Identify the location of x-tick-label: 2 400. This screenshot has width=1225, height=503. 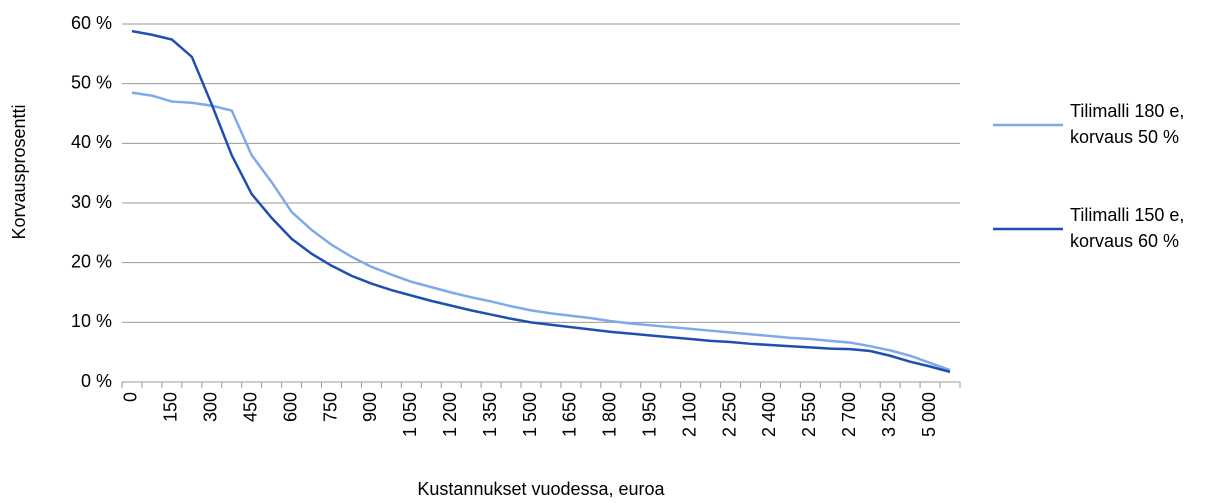
(769, 414).